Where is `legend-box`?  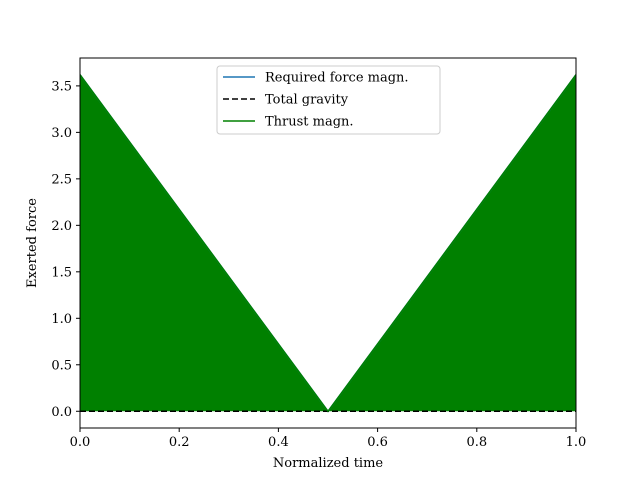
legend-box is located at coordinates (328, 100).